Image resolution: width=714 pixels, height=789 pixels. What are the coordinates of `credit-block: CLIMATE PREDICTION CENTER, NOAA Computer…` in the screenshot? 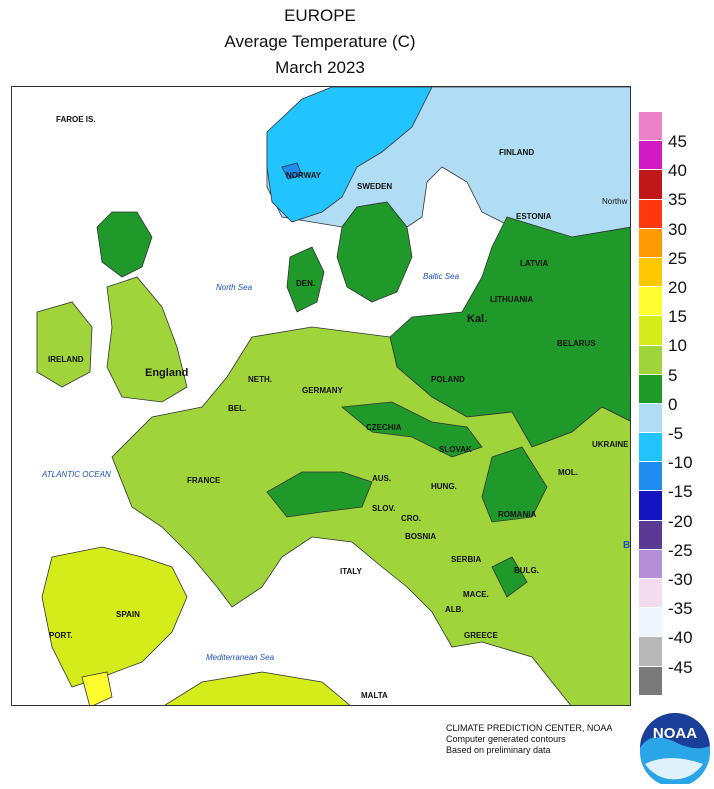 It's located at (529, 739).